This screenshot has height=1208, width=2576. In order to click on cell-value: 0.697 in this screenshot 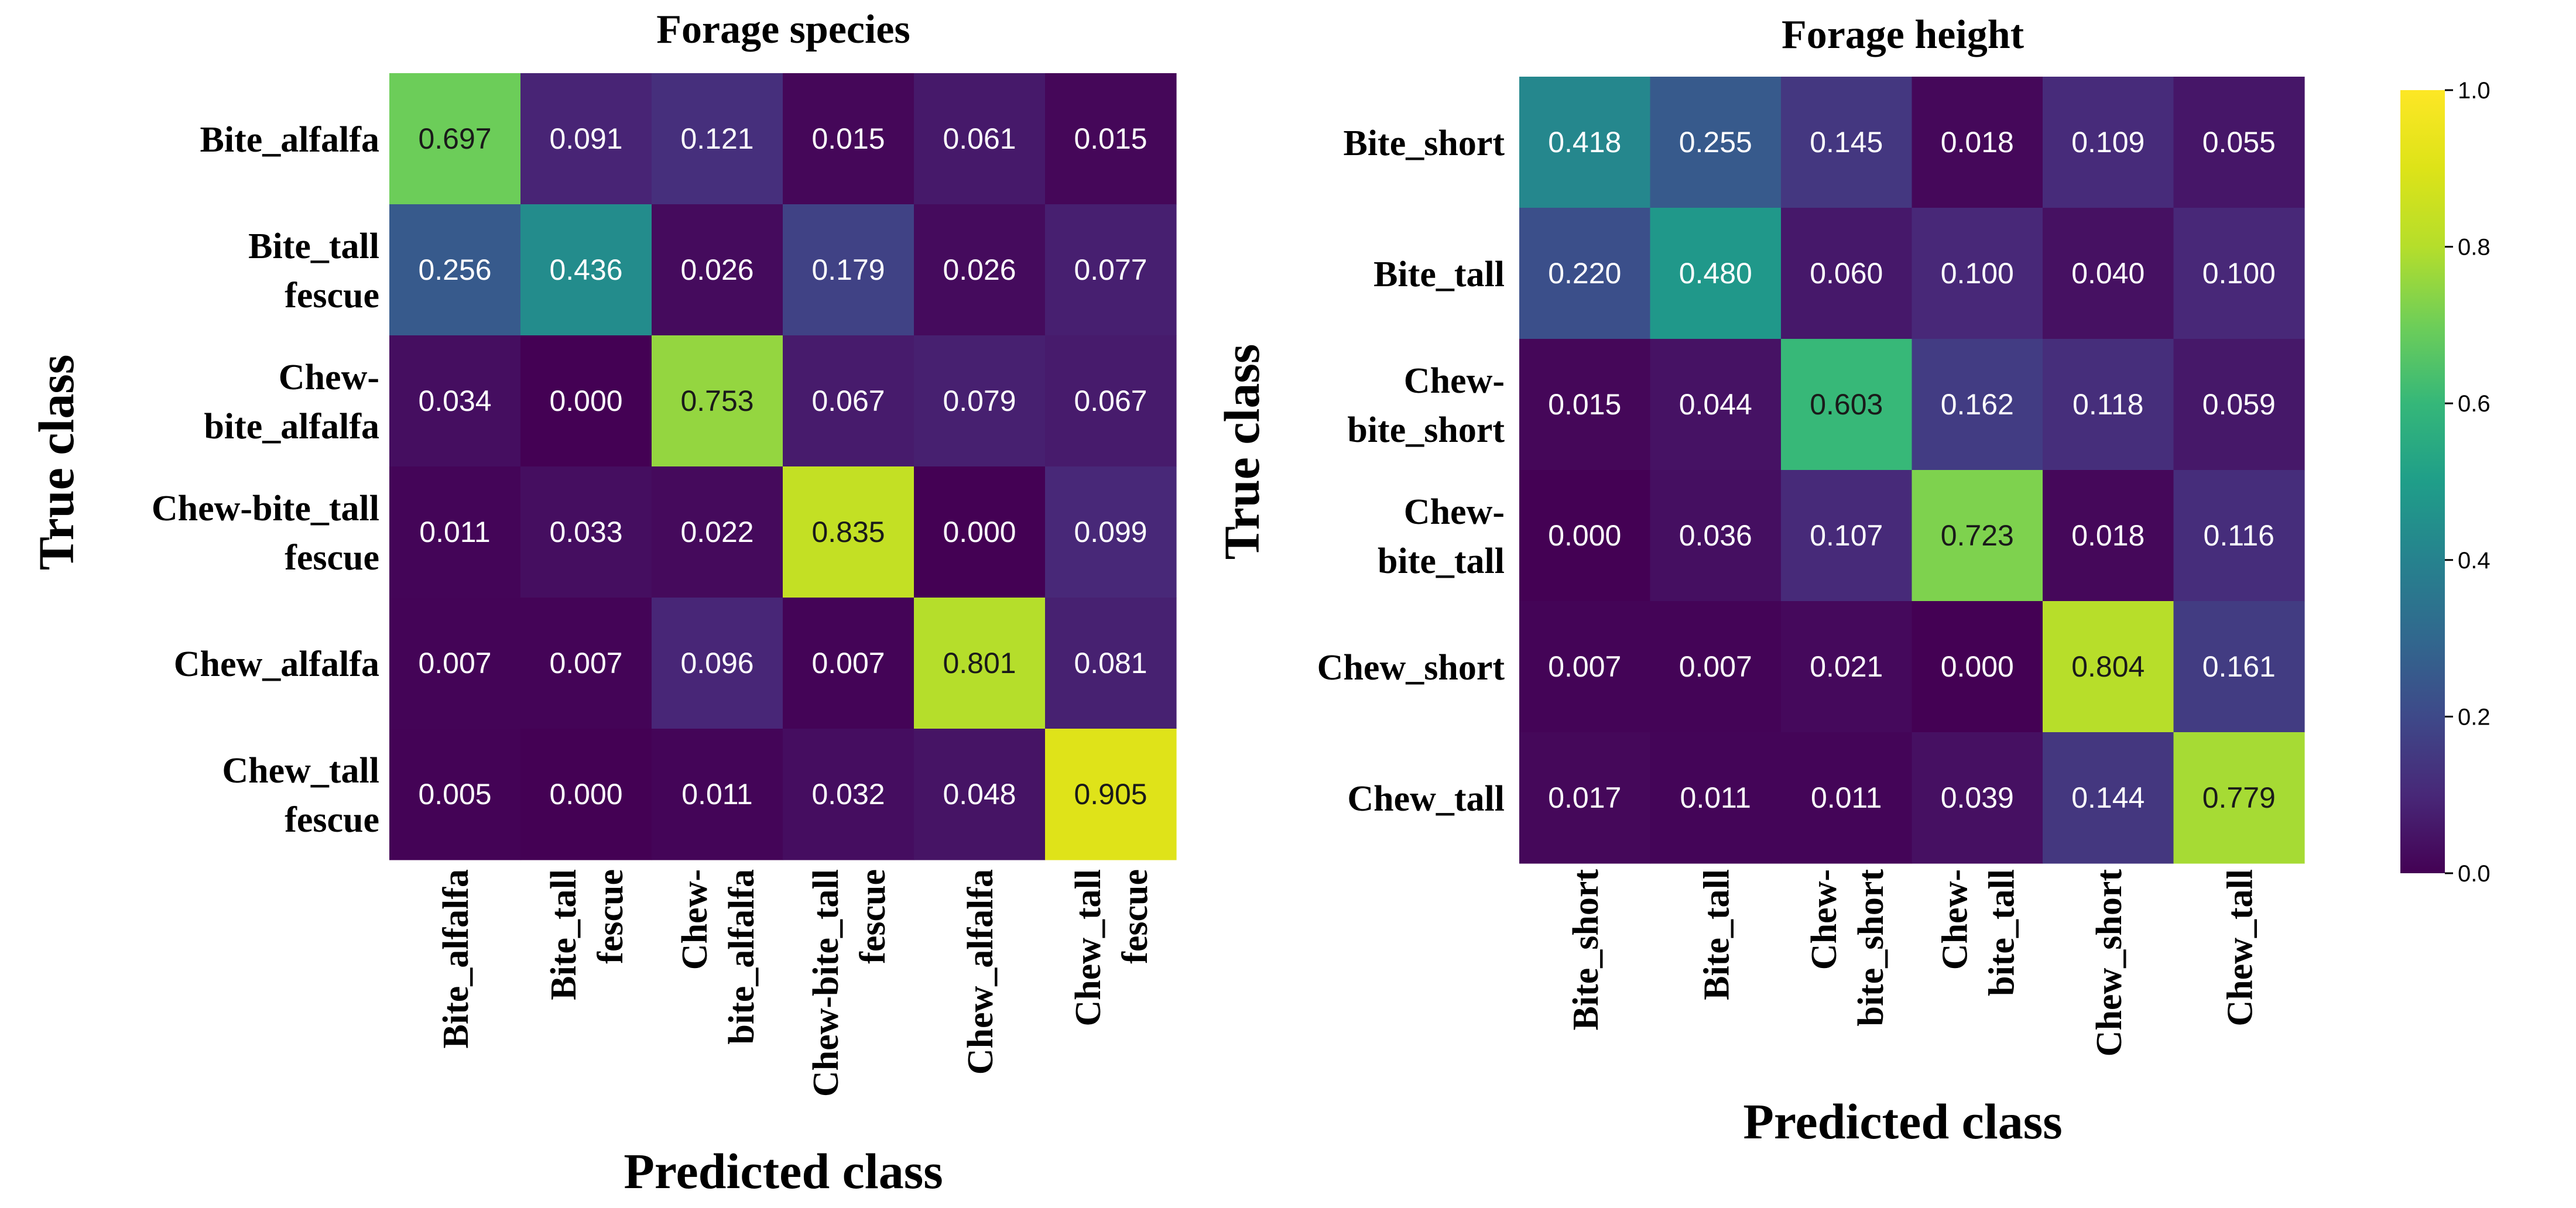, I will do `click(454, 139)`.